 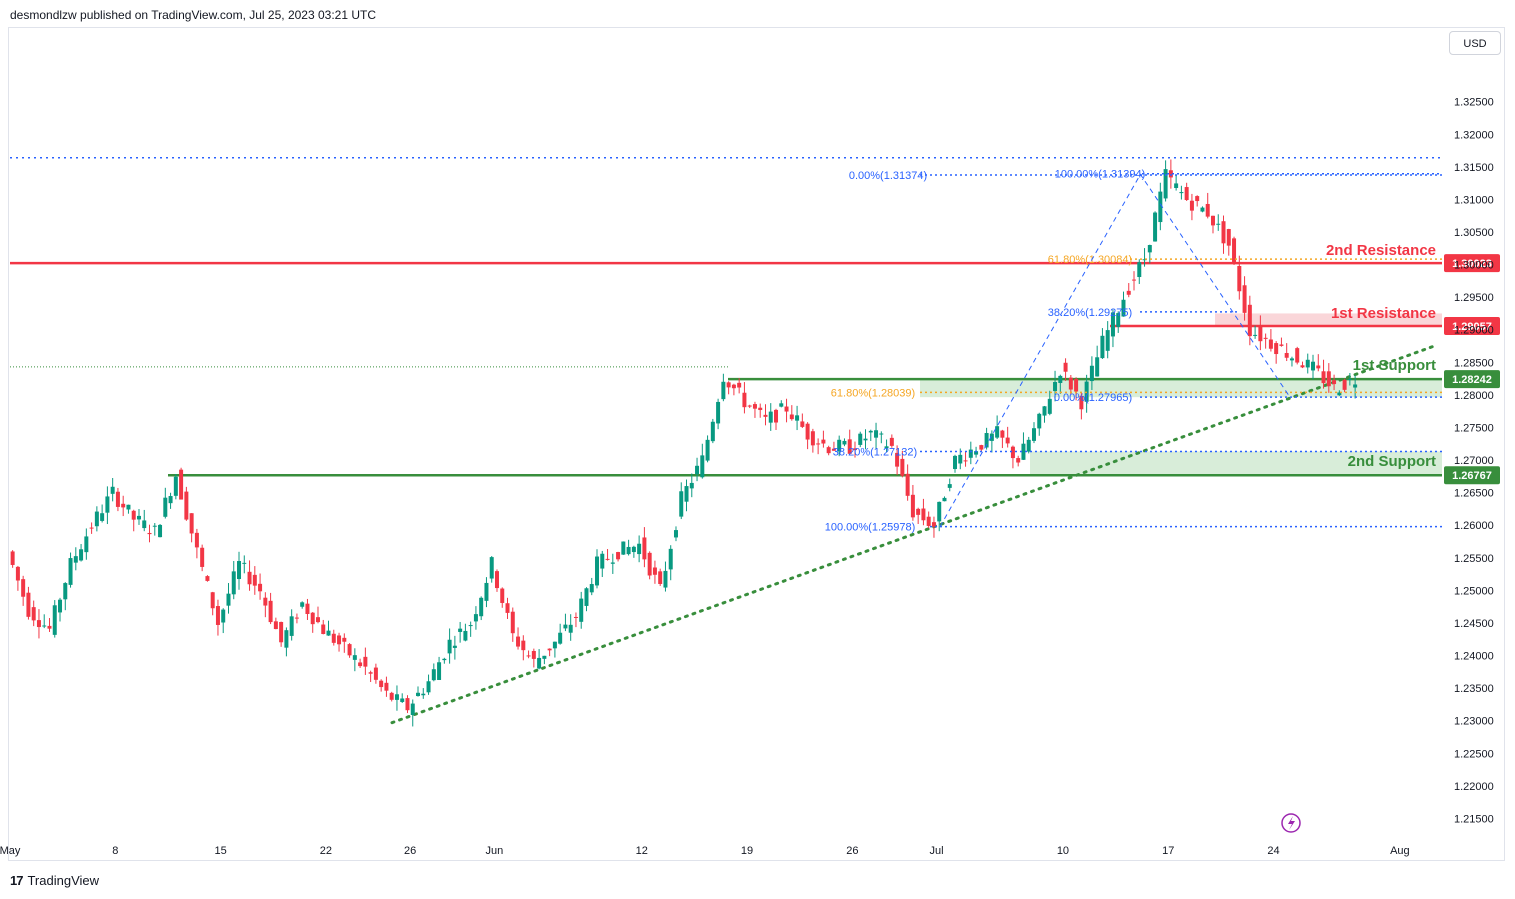 I want to click on y-tick-label: 1.21500, so click(x=1474, y=819).